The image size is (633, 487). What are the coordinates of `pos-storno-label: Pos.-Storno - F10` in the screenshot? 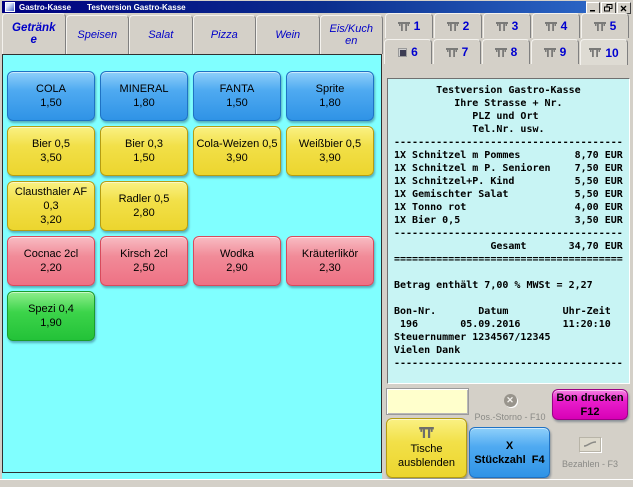 It's located at (510, 417).